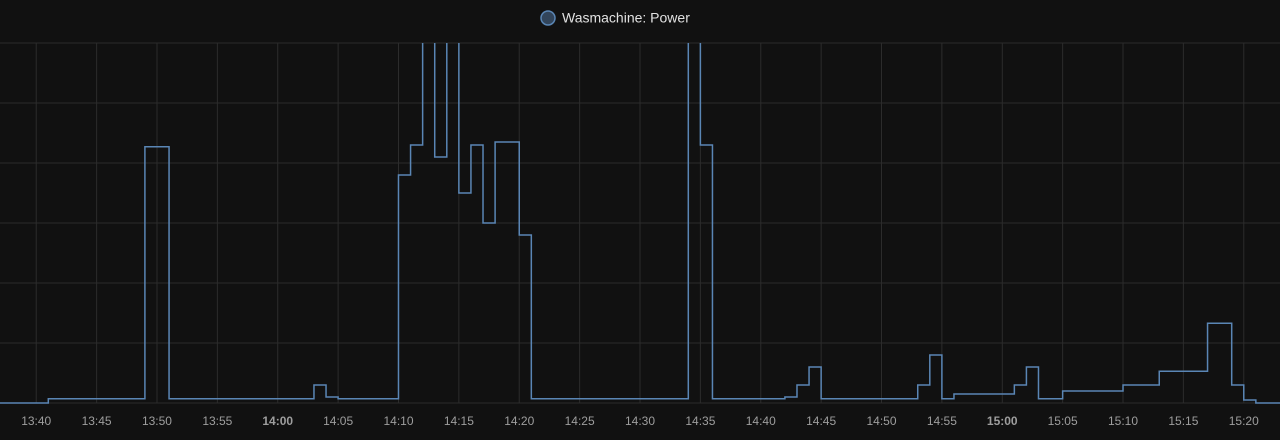 This screenshot has height=440, width=1280. Describe the element at coordinates (1002, 421) in the screenshot. I see `x-tick-label: 15:00` at that location.